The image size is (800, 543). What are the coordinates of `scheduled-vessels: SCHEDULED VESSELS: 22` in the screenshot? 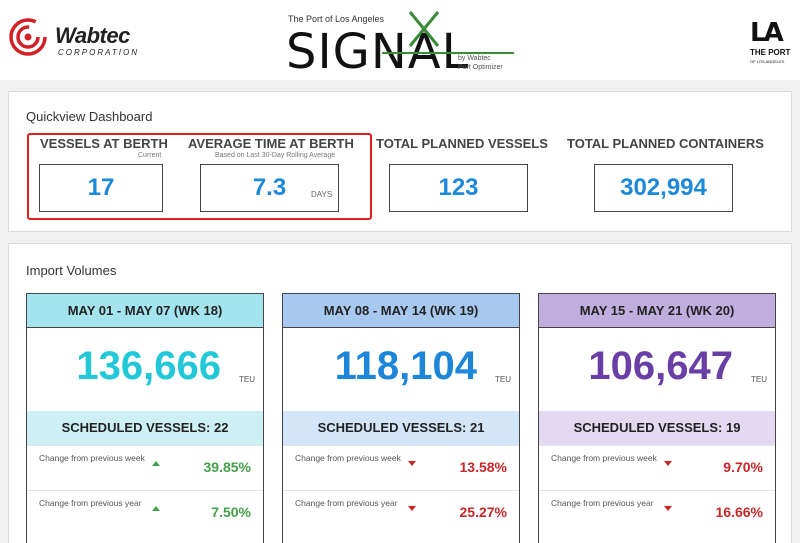 It's located at (145, 428).